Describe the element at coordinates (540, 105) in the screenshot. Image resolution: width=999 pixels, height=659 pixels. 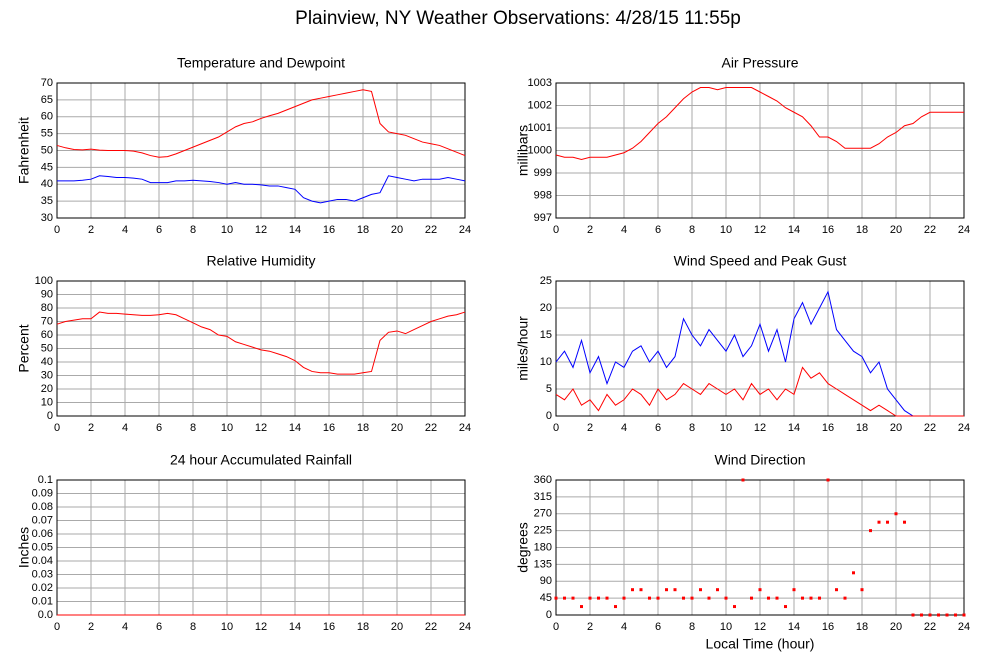
I see `y-tick-label: 1002` at that location.